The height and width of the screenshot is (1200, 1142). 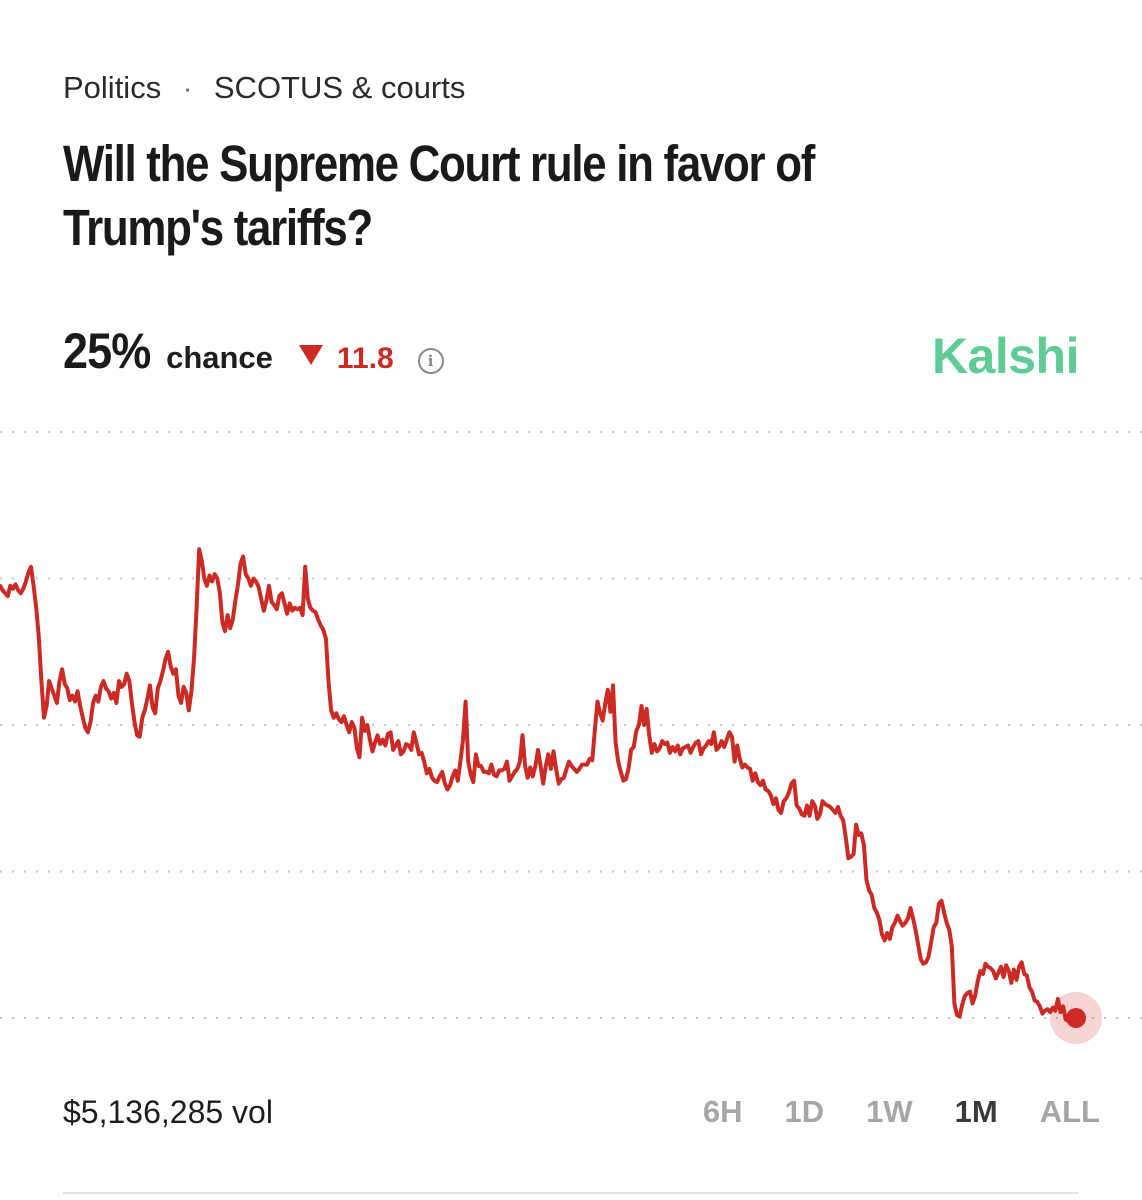 What do you see at coordinates (1069, 1111) in the screenshot?
I see `range-all-button: ALL` at bounding box center [1069, 1111].